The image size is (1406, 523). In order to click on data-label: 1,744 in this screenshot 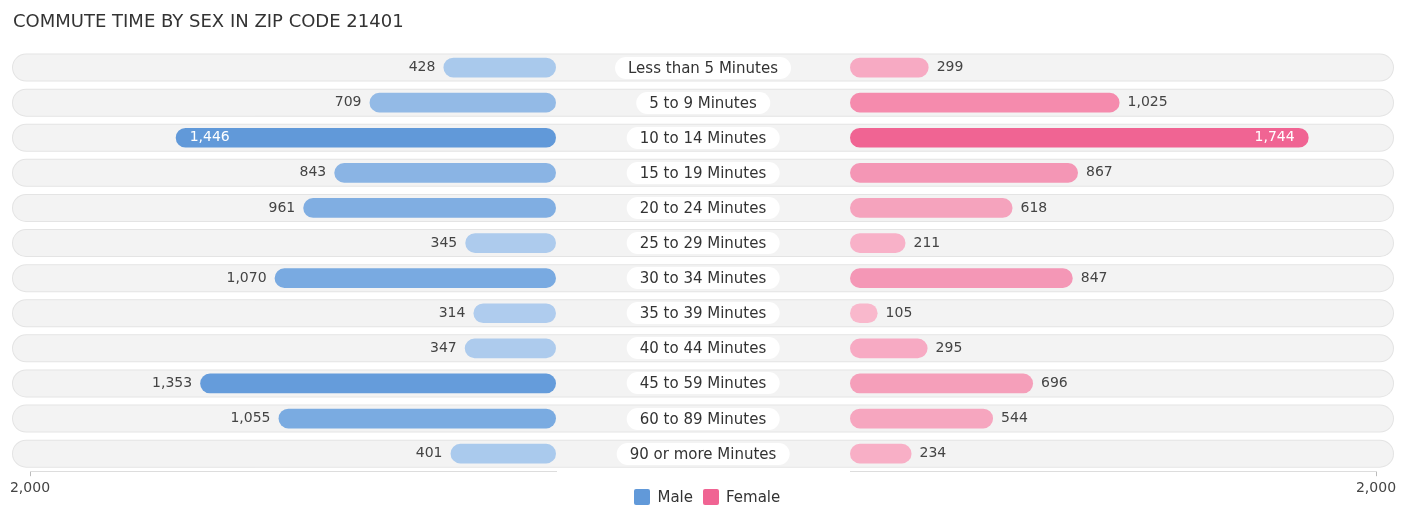, I will do `click(1274, 136)`.